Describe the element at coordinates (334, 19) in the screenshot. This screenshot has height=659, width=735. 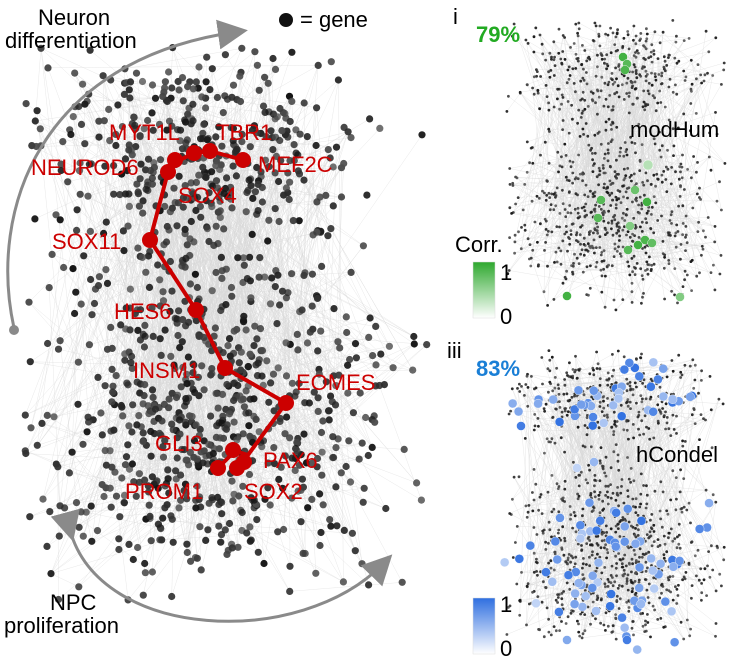
I see `gene-legend-text: = gene` at that location.